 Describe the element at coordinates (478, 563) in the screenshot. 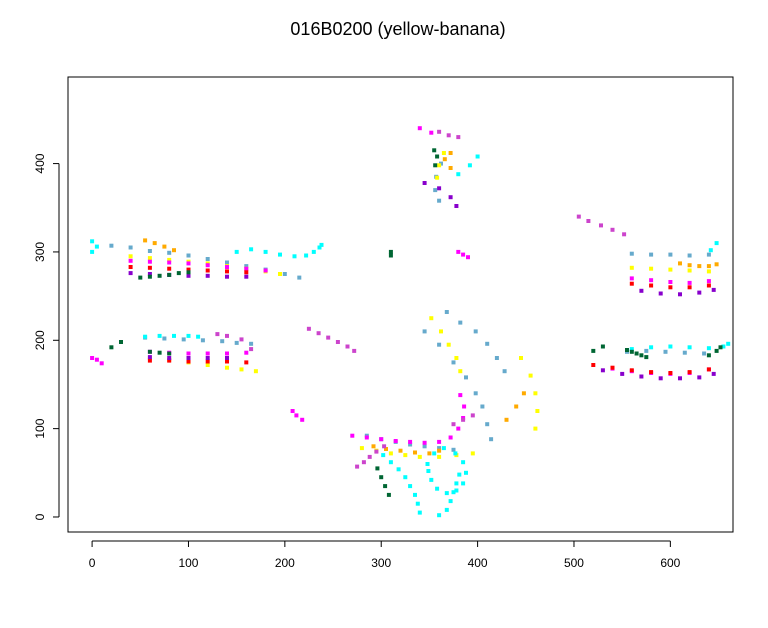

I see `x-tick-label: 400` at that location.